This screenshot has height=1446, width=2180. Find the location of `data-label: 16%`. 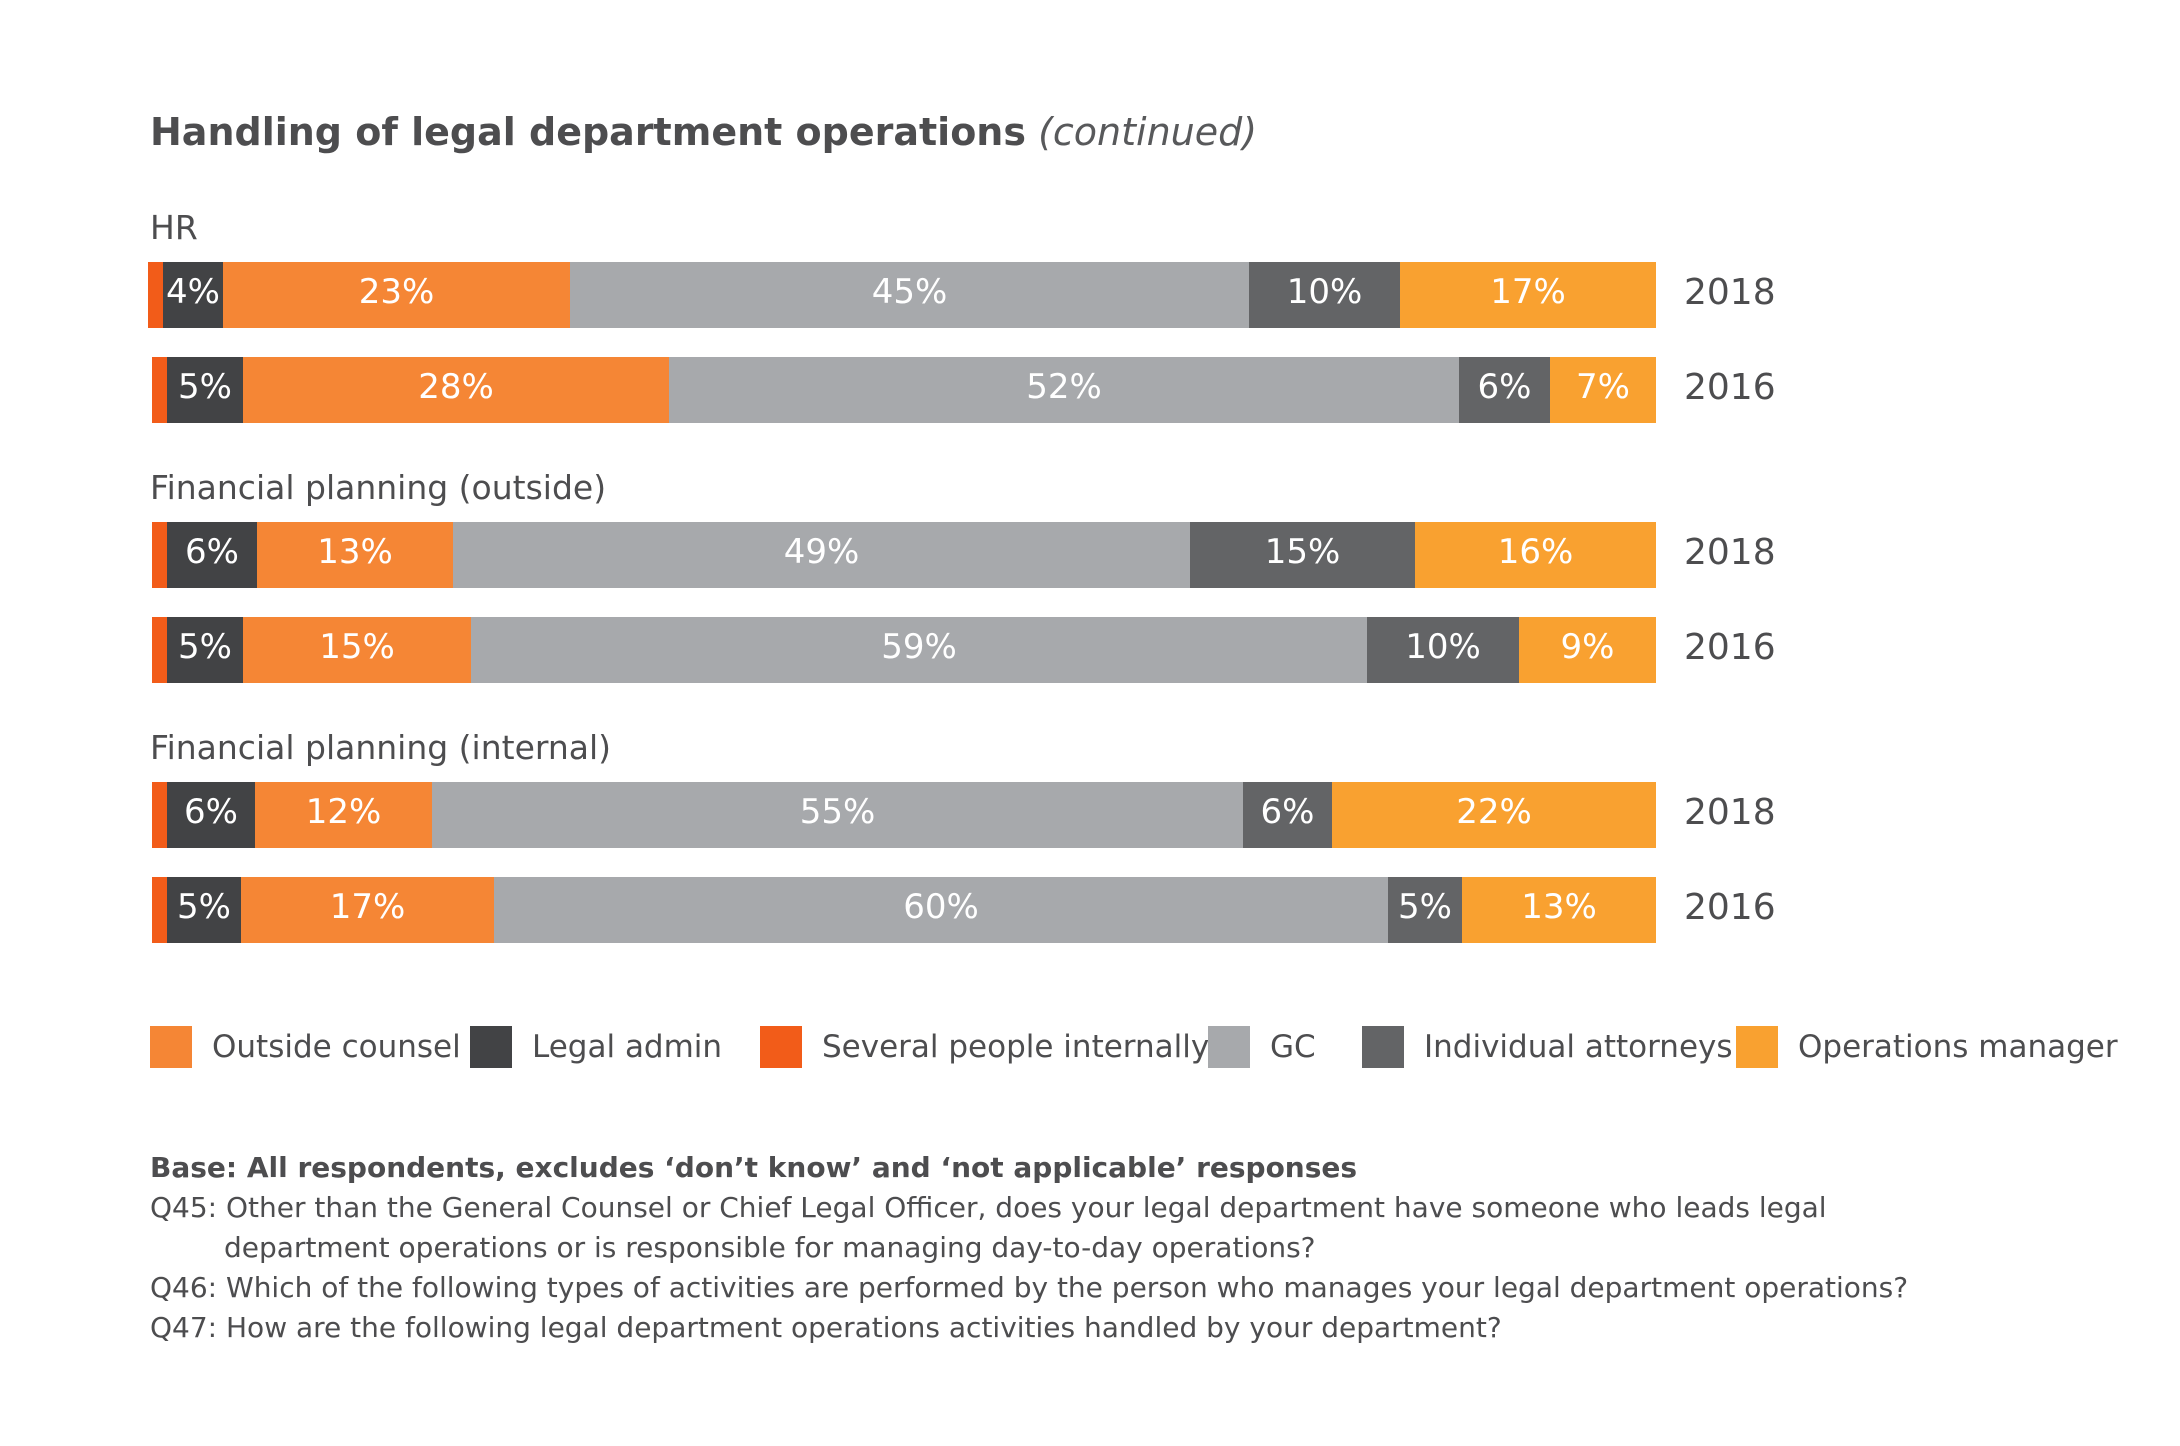

data-label: 16% is located at coordinates (1535, 552).